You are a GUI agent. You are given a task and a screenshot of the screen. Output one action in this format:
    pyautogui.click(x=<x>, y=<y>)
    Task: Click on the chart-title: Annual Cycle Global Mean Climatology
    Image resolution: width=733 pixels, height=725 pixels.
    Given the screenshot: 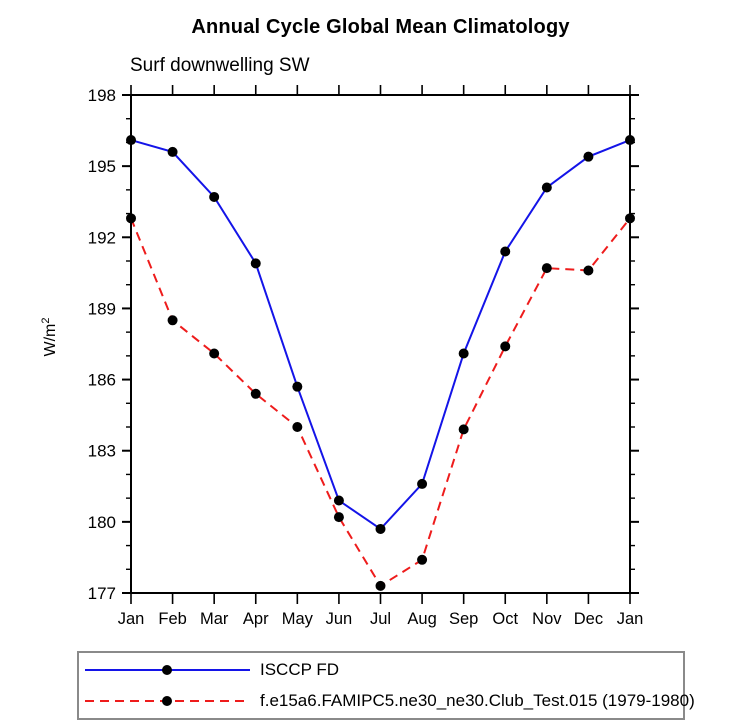 What is the action you would take?
    pyautogui.click(x=380, y=27)
    